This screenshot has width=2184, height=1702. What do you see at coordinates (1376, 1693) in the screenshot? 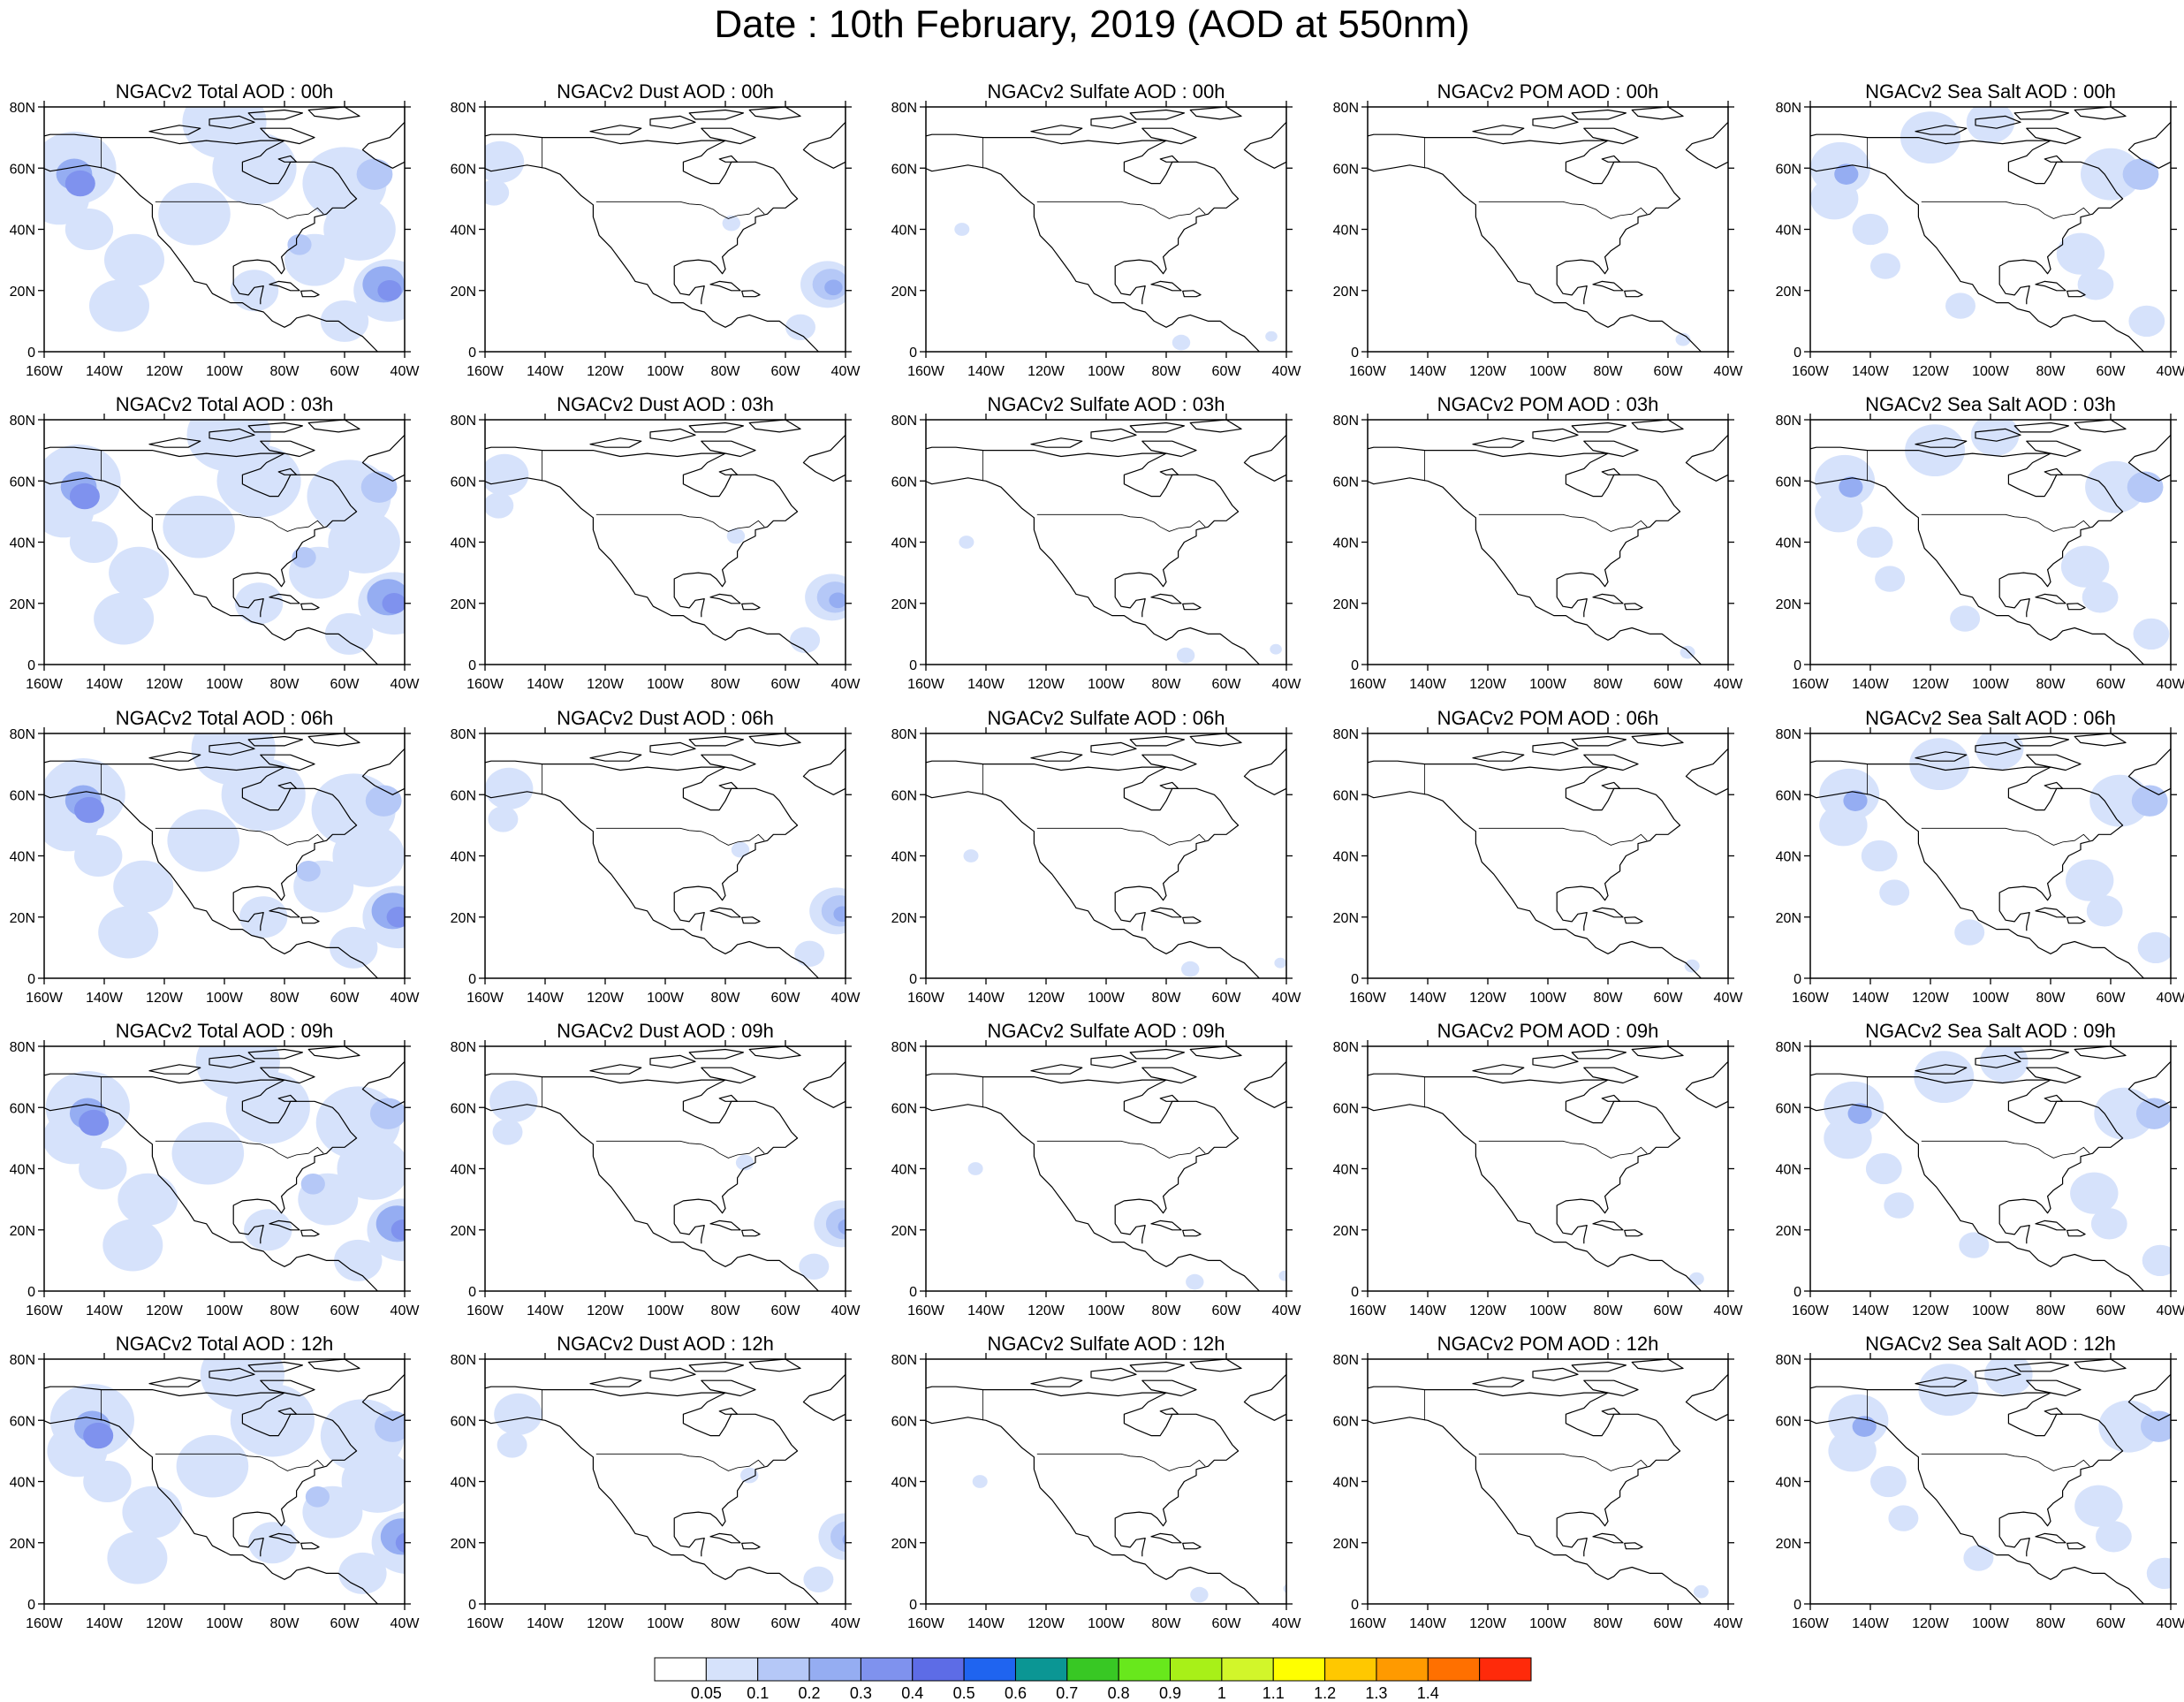
I see `colorbar-label: 1.3` at bounding box center [1376, 1693].